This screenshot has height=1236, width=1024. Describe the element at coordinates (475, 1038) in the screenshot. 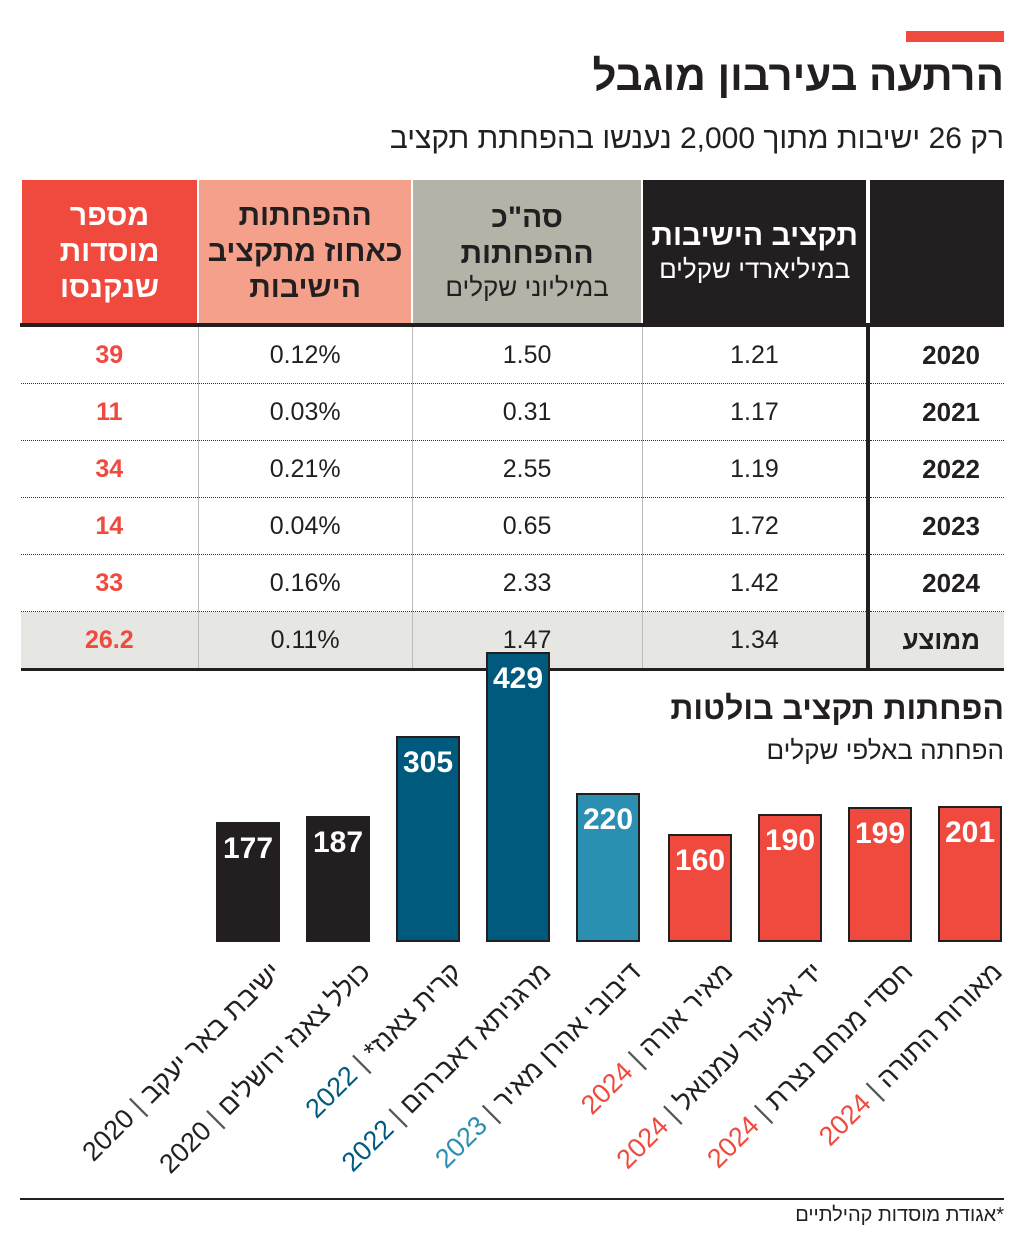

I see `category-name: מרגניתא דאברהם` at that location.